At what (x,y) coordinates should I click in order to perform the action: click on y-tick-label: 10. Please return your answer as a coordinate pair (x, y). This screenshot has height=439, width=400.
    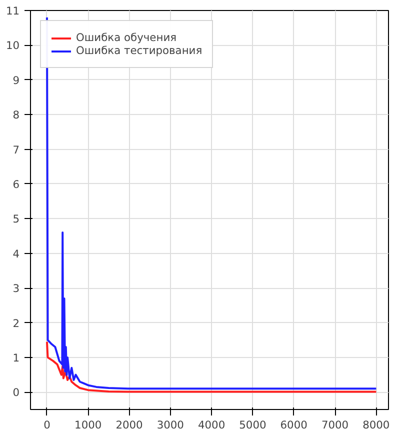
    Looking at the image, I should click on (13, 45).